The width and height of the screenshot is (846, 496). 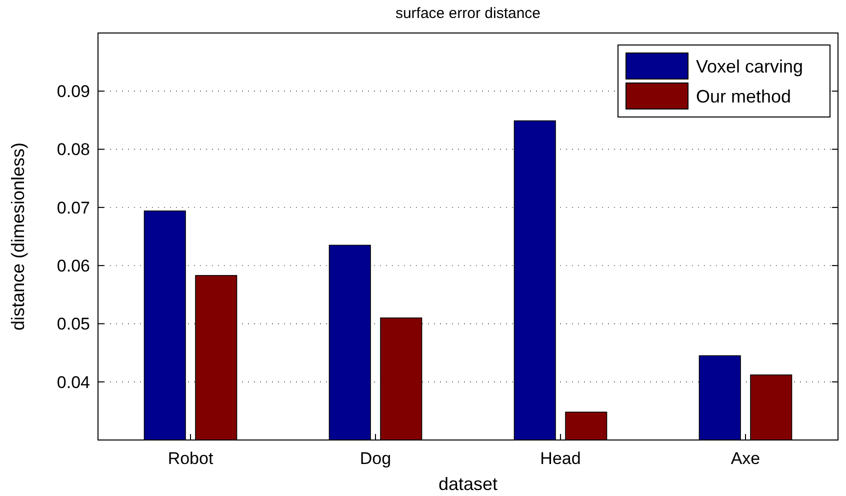 What do you see at coordinates (73, 382) in the screenshot?
I see `y-tick-label: 0.04` at bounding box center [73, 382].